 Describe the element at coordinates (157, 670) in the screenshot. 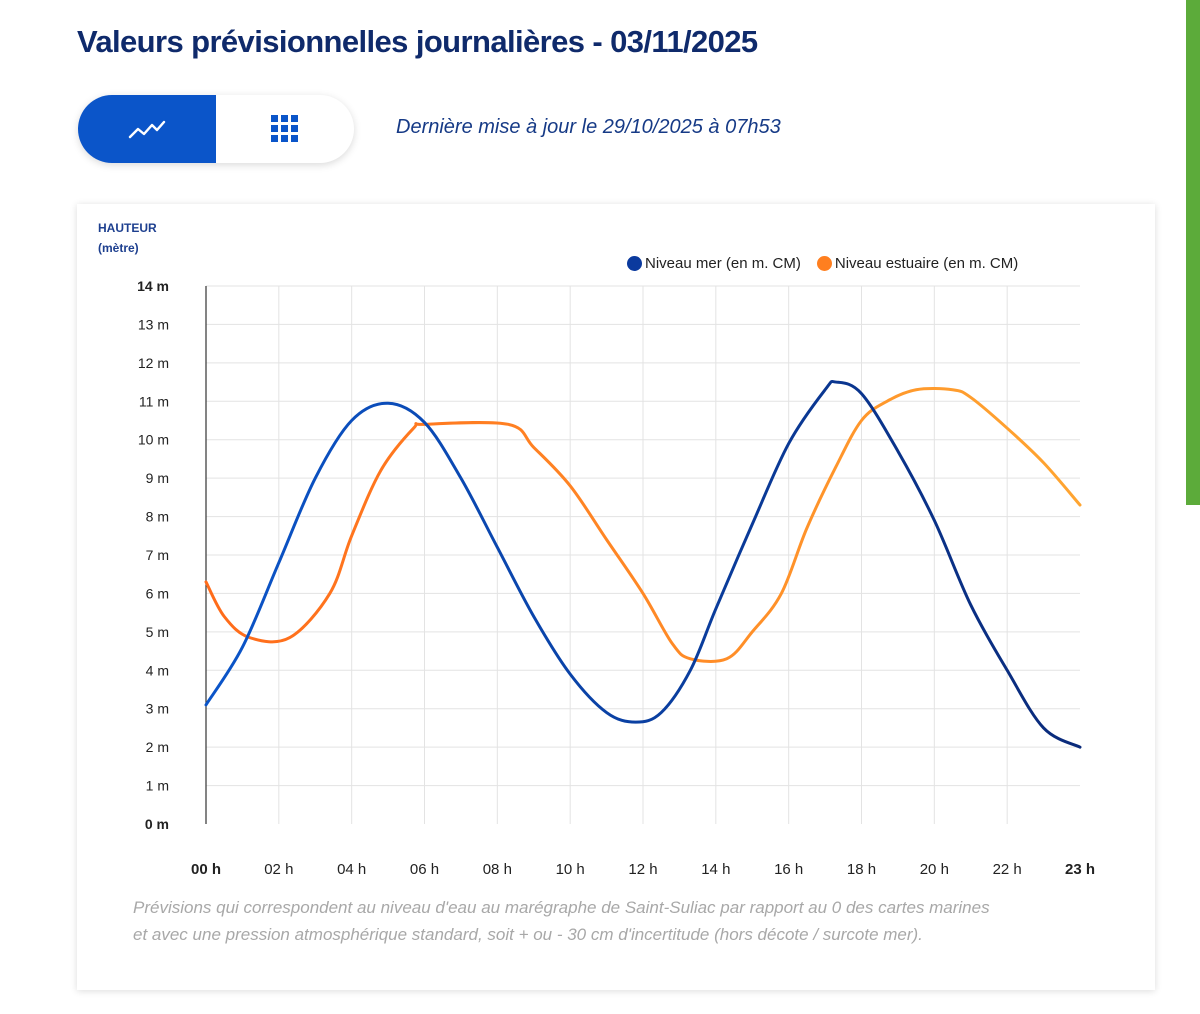

I see `y-tick-label: 4 m` at that location.